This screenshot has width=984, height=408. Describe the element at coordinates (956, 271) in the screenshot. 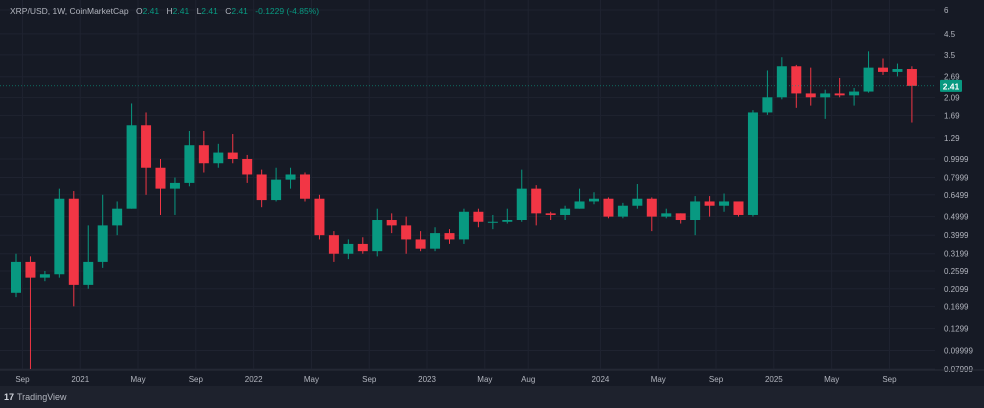

I see `price-tick-label: 0.2599` at that location.